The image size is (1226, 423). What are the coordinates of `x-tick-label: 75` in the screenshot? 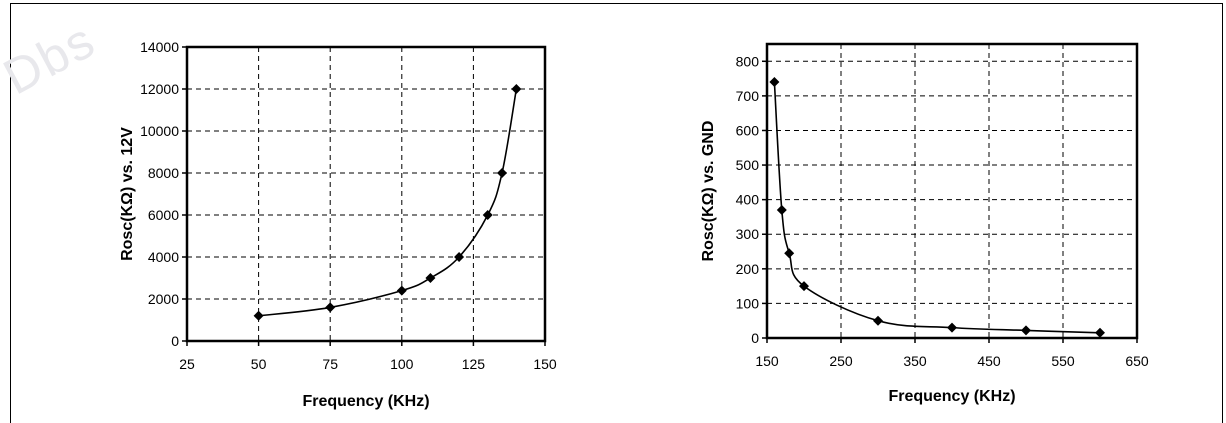 It's located at (330, 364).